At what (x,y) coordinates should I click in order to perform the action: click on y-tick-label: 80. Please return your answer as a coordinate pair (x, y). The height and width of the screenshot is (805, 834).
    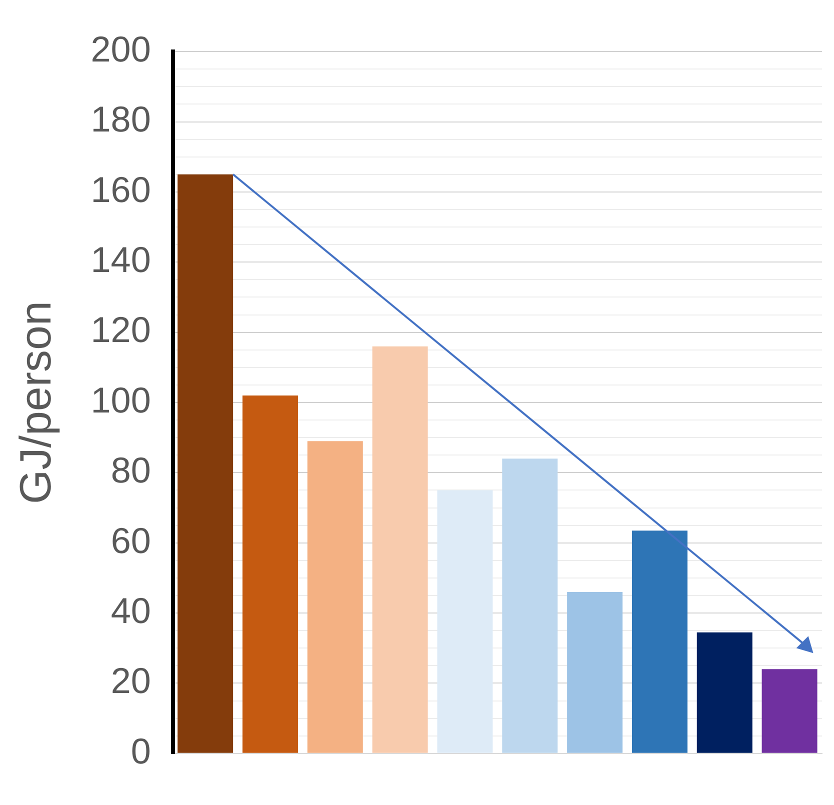
    Looking at the image, I should click on (130, 470).